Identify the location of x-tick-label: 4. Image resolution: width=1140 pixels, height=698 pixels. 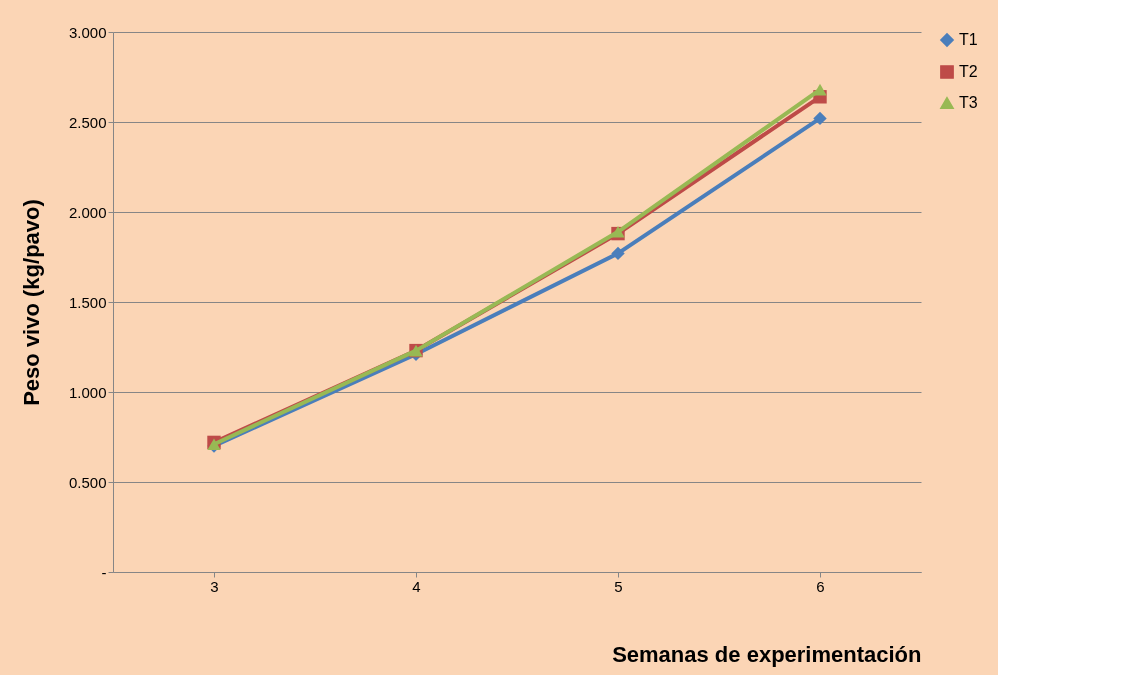
(416, 586).